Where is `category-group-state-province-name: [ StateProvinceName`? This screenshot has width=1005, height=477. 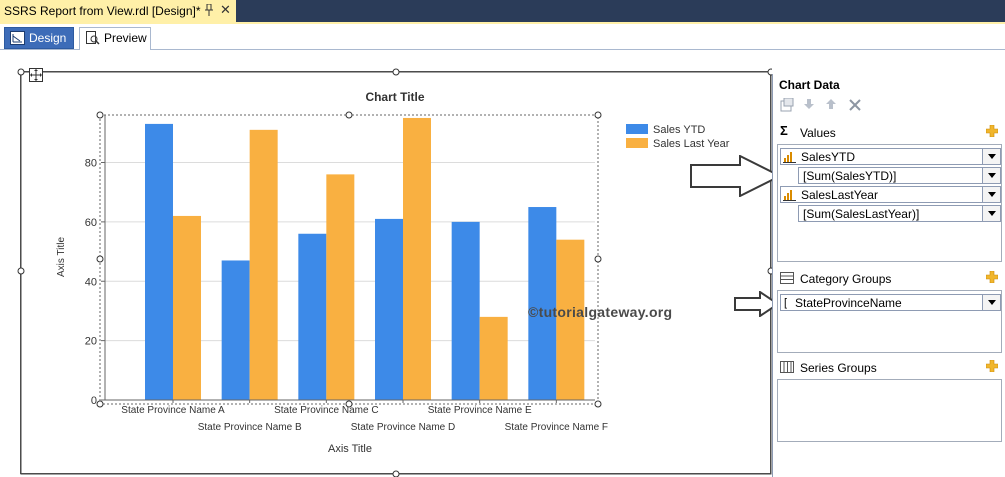
category-group-state-province-name: [ StateProvinceName is located at coordinates (890, 302).